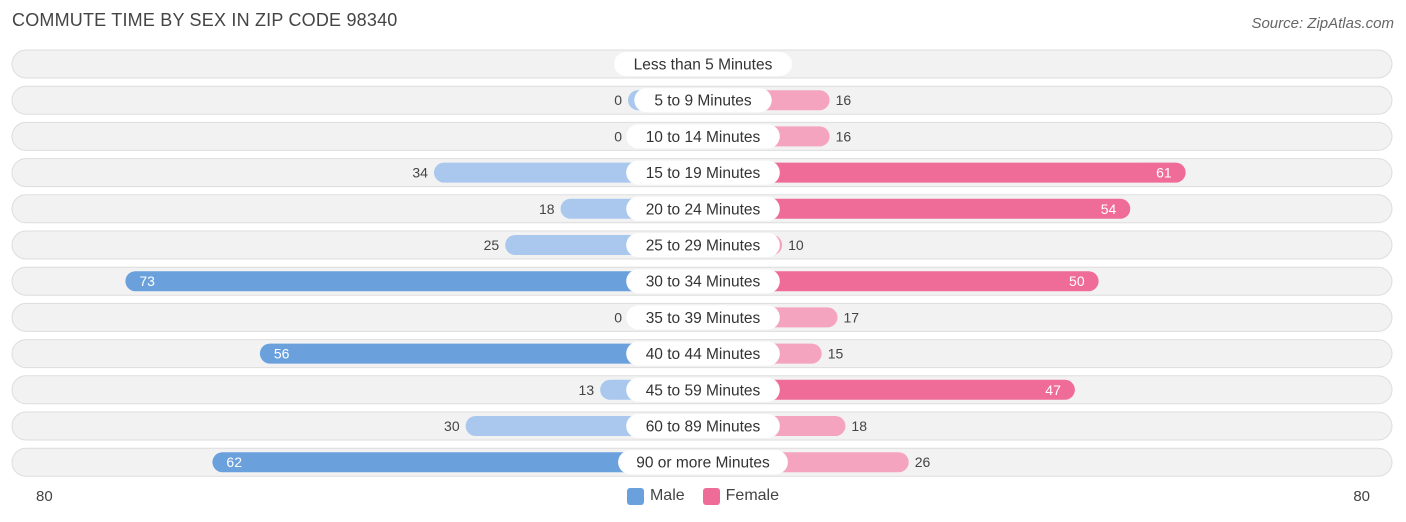 The image size is (1406, 522). Describe the element at coordinates (205, 20) in the screenshot. I see `chart-title: COMMUTE TIME BY SEX IN ZIP CODE 98340` at that location.